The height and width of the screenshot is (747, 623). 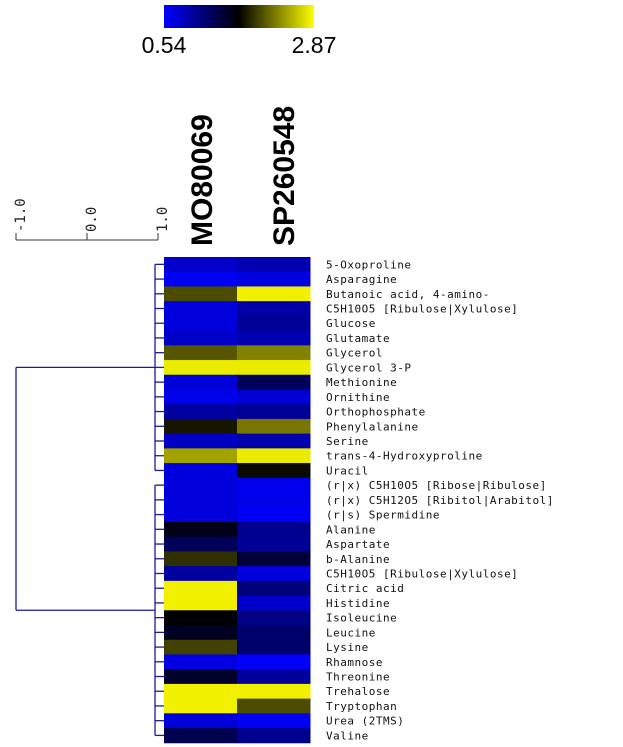 I want to click on row-label: Leucine, so click(x=351, y=632).